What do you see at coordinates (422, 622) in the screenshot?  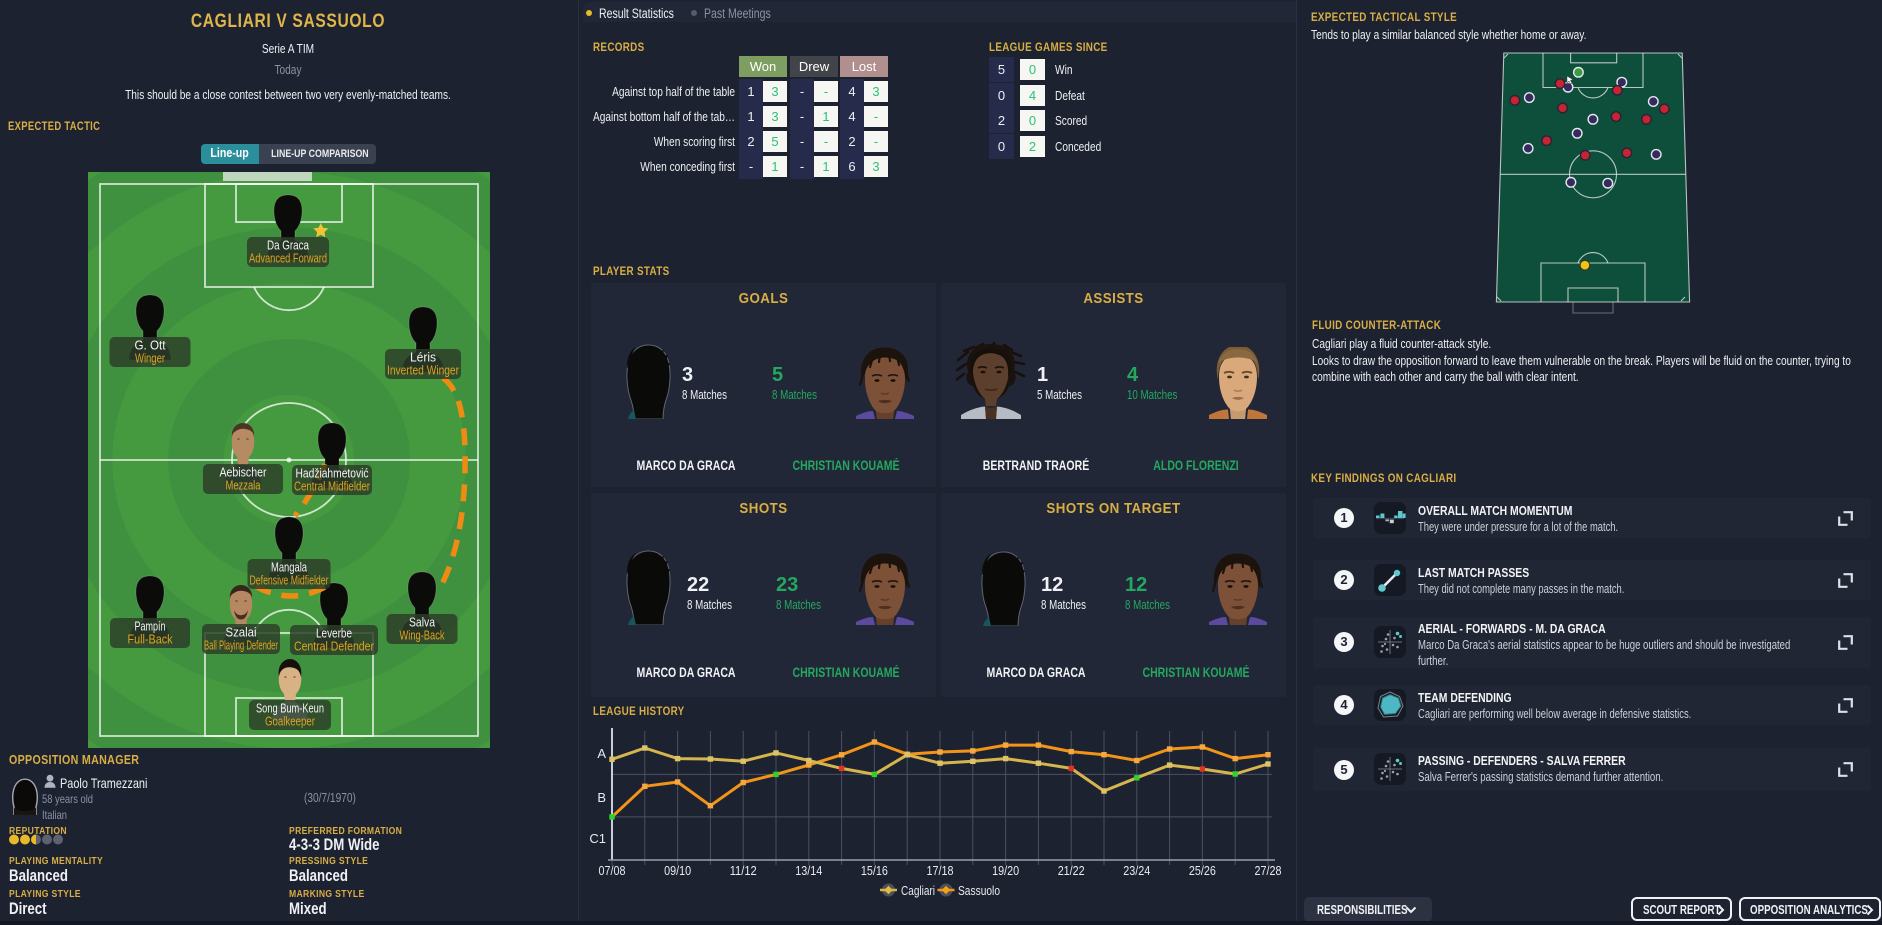 I see `svg-text: Salva` at bounding box center [422, 622].